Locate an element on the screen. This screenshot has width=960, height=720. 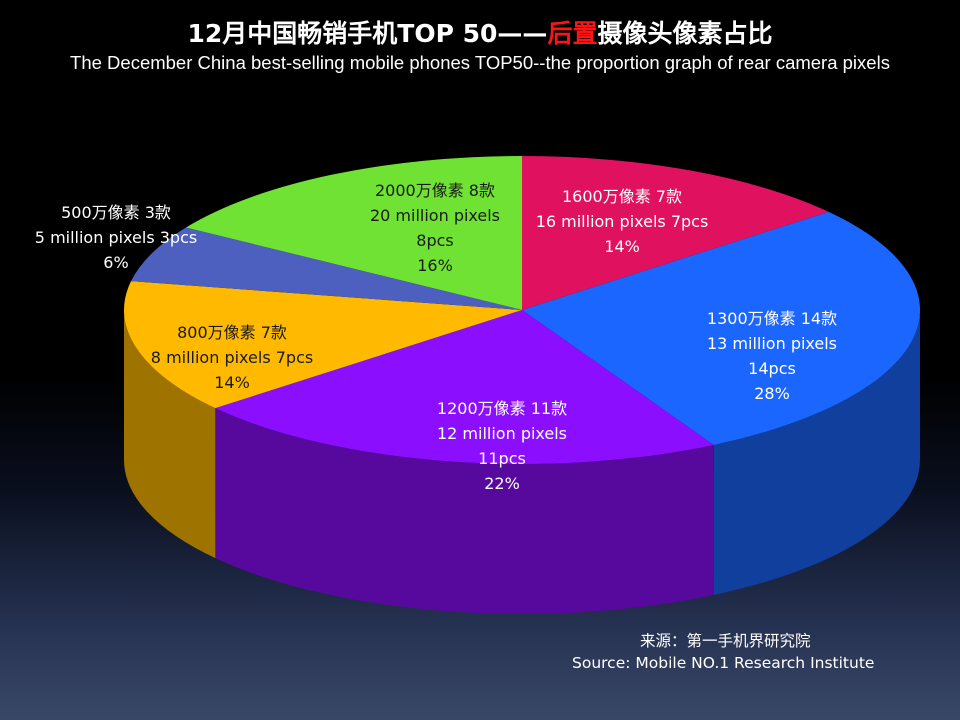
slice-label-12mp-line: 11pcs is located at coordinates (502, 458).